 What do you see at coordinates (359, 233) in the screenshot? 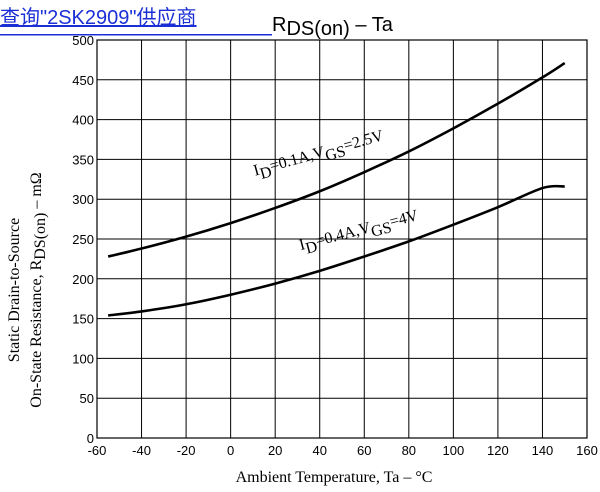
I see `series-annotation: ID=0.4A,VGS=4V` at bounding box center [359, 233].